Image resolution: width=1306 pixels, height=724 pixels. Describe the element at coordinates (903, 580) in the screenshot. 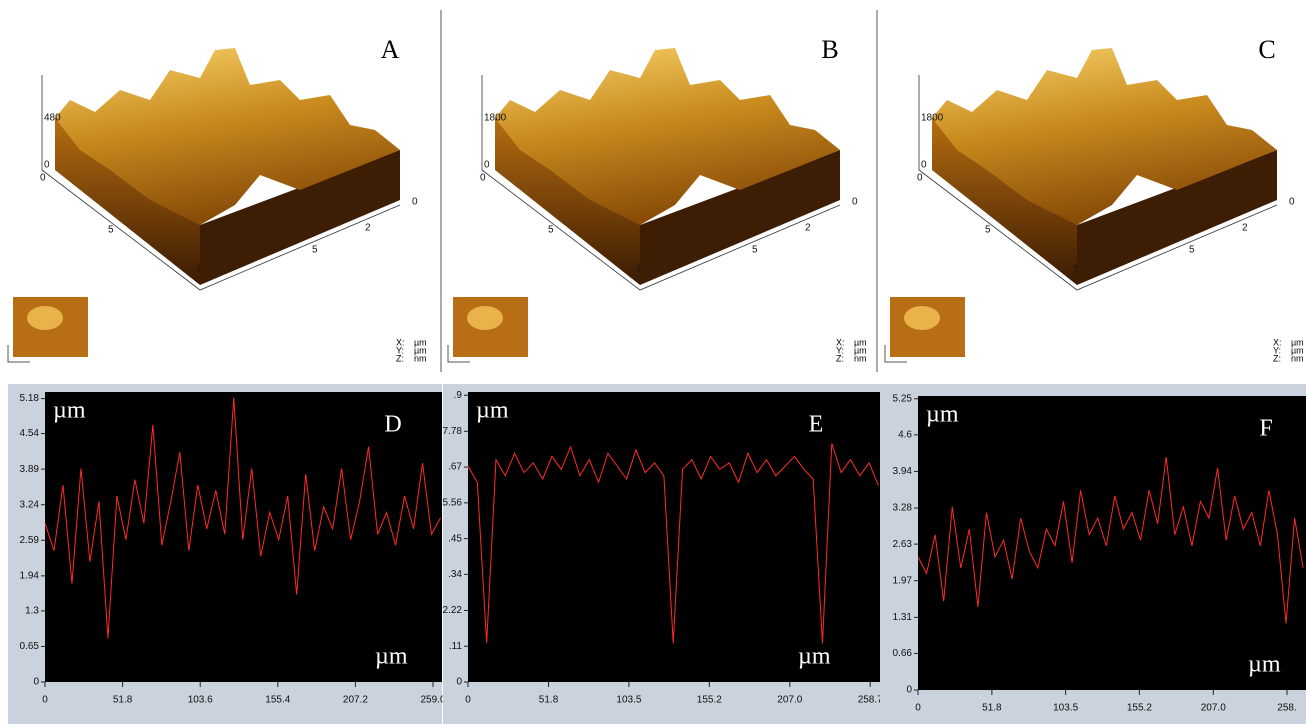

I see `y-tick-label: 1.97` at that location.